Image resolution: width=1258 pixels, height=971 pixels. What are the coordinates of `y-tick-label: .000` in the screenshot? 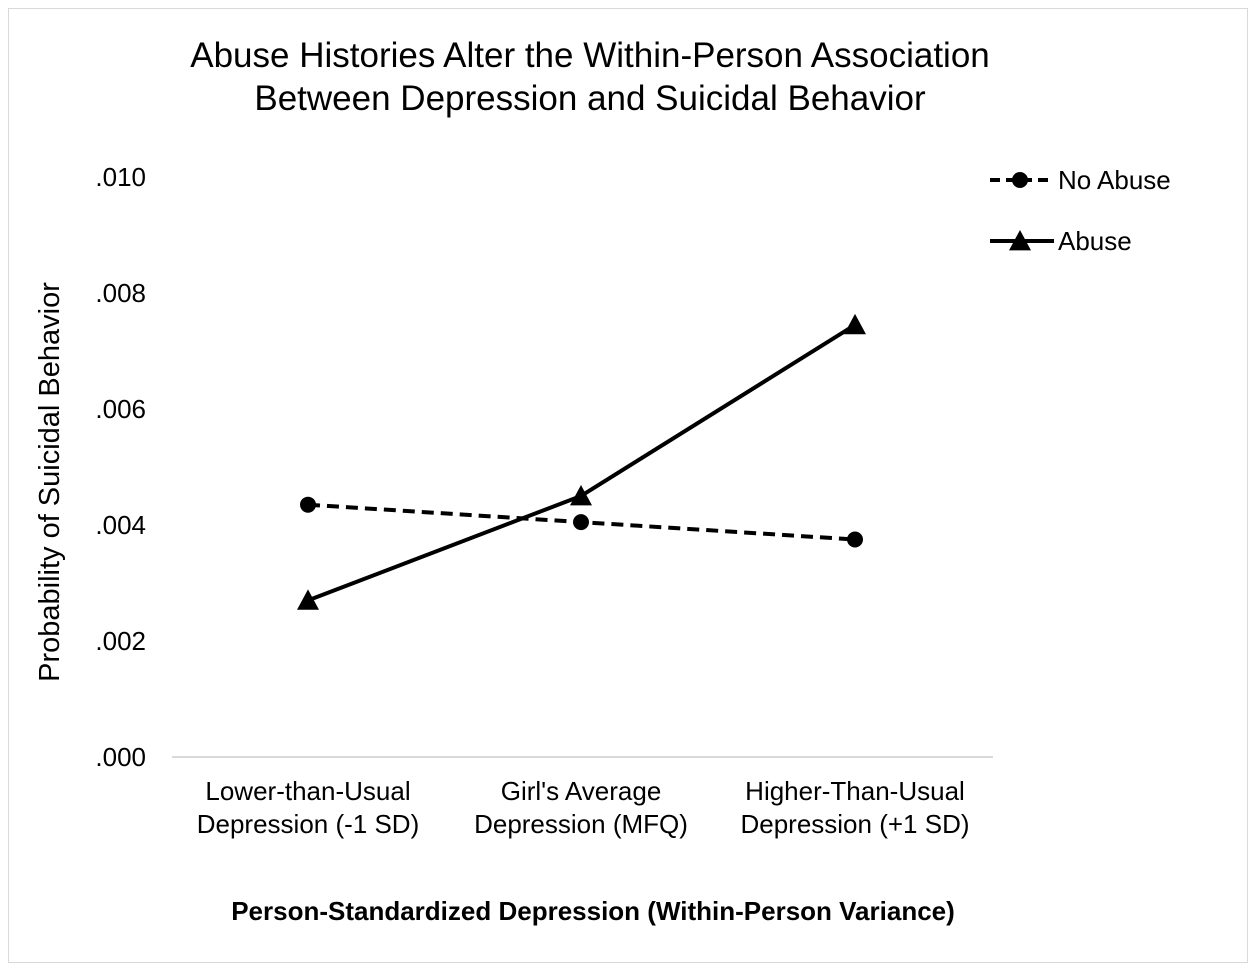 It's located at (120, 757).